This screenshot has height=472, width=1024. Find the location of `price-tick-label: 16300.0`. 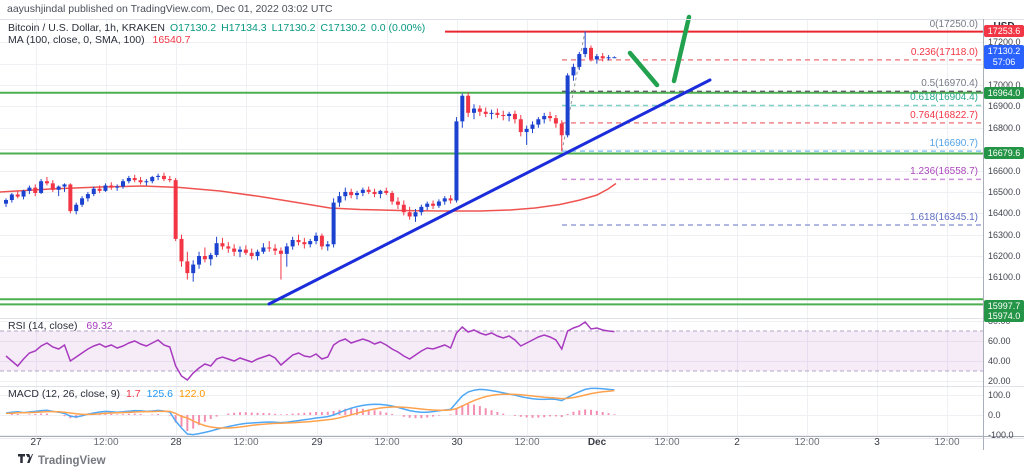

price-tick-label: 16300.0 is located at coordinates (1004, 234).